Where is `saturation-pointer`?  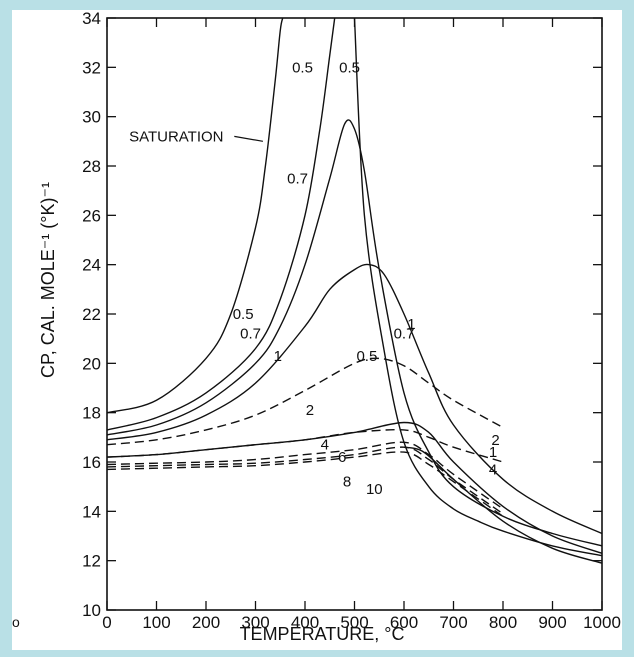
saturation-pointer is located at coordinates (249, 138).